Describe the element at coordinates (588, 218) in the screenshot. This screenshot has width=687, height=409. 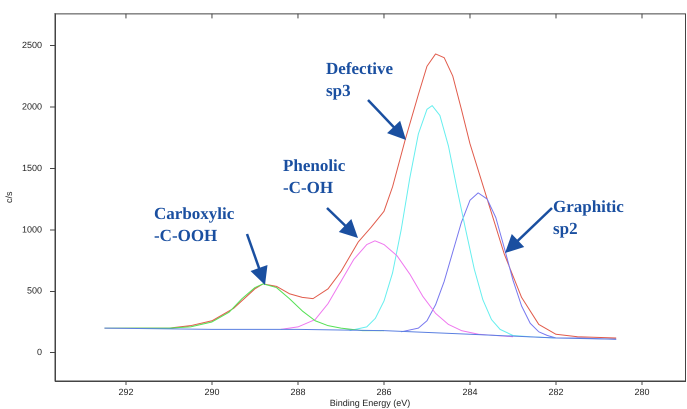
I see `annotation: Graphitic sp2` at that location.